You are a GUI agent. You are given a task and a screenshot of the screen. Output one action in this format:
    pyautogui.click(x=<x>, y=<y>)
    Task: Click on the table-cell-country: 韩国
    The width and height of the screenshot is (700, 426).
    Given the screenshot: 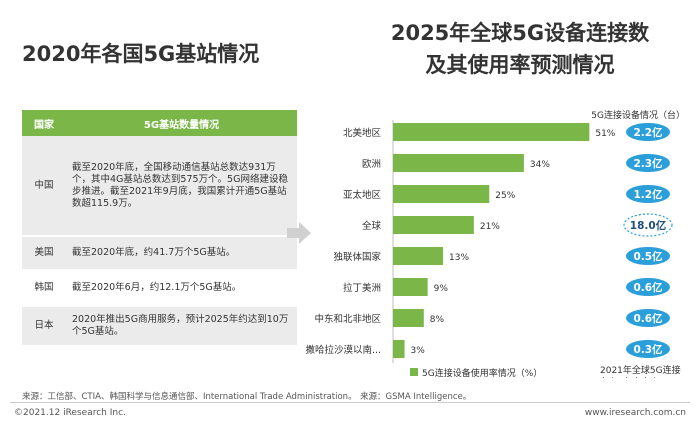 What is the action you would take?
    pyautogui.click(x=44, y=288)
    